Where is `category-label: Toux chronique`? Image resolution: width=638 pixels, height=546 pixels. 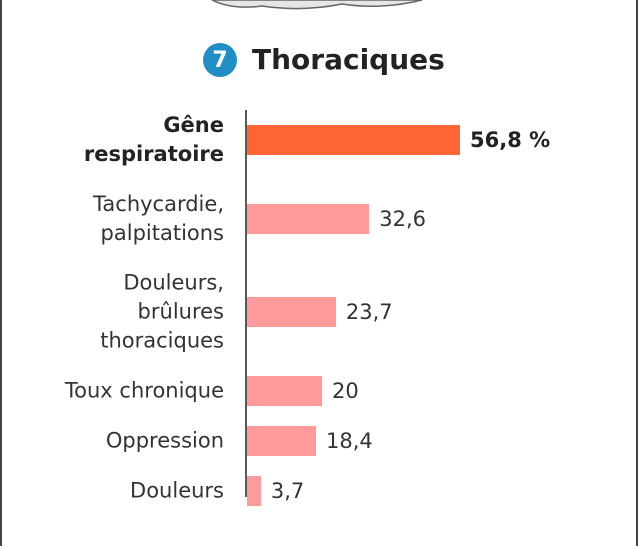
category-label: Toux chronique is located at coordinates (144, 390).